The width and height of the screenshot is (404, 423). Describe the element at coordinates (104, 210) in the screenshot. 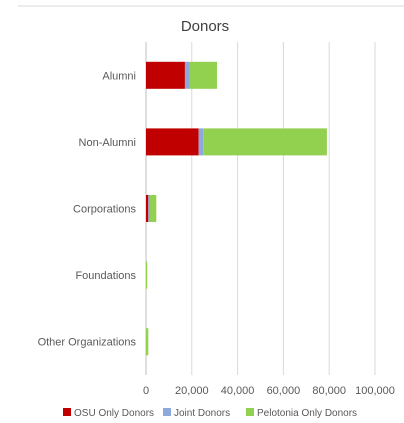

I see `category-label: Corporations` at that location.